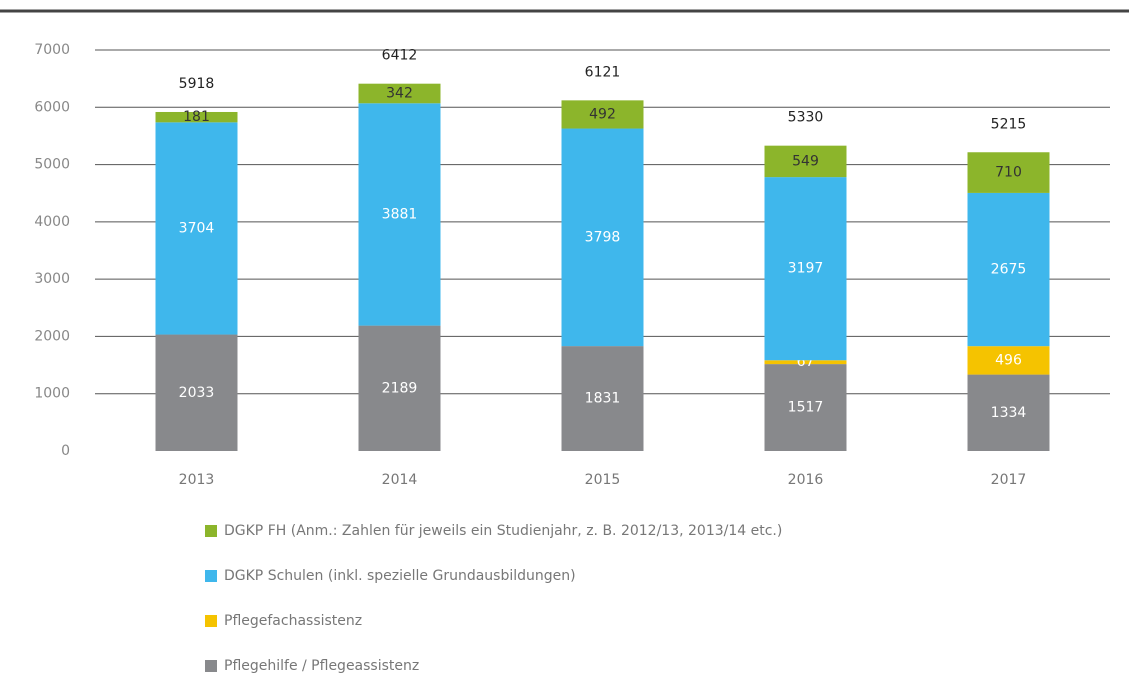  I want to click on total-label: 6121, so click(603, 72).